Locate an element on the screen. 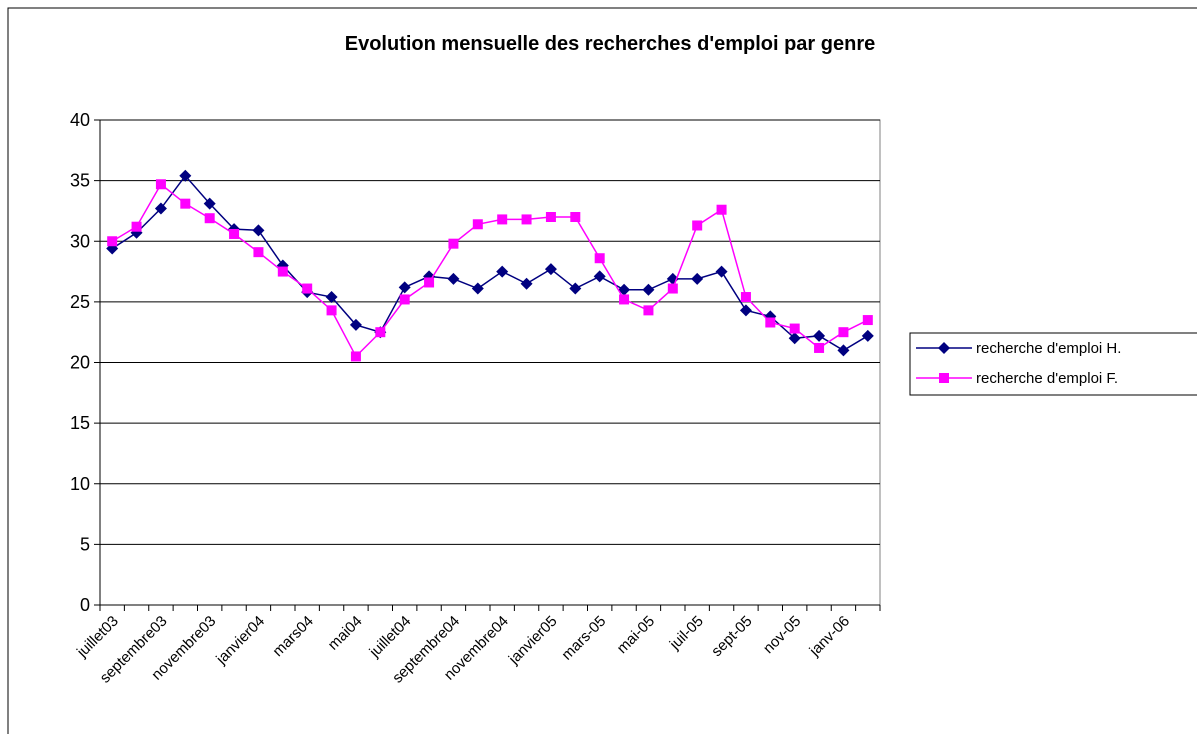  y-tick-label: 40 is located at coordinates (80, 120).